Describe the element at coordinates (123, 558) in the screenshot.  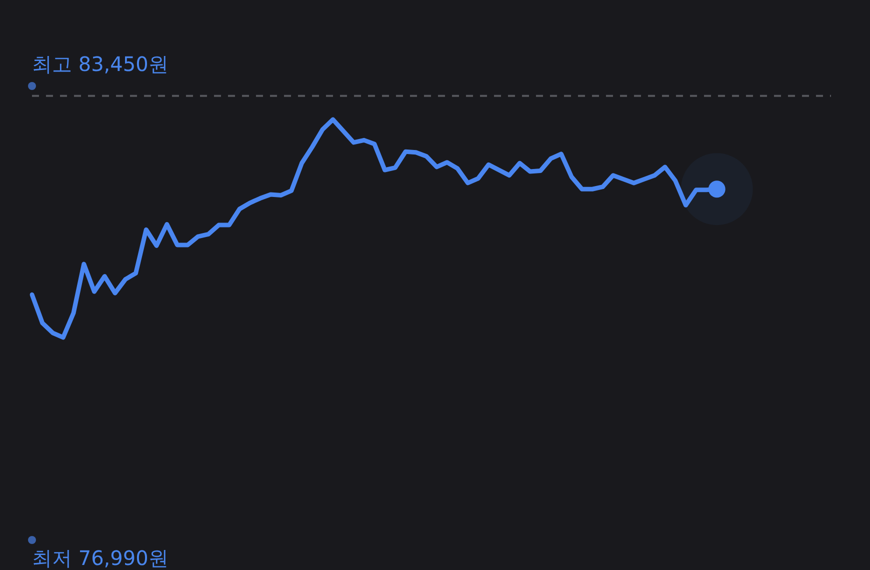
I see `y-tick-label: 76,990원` at that location.